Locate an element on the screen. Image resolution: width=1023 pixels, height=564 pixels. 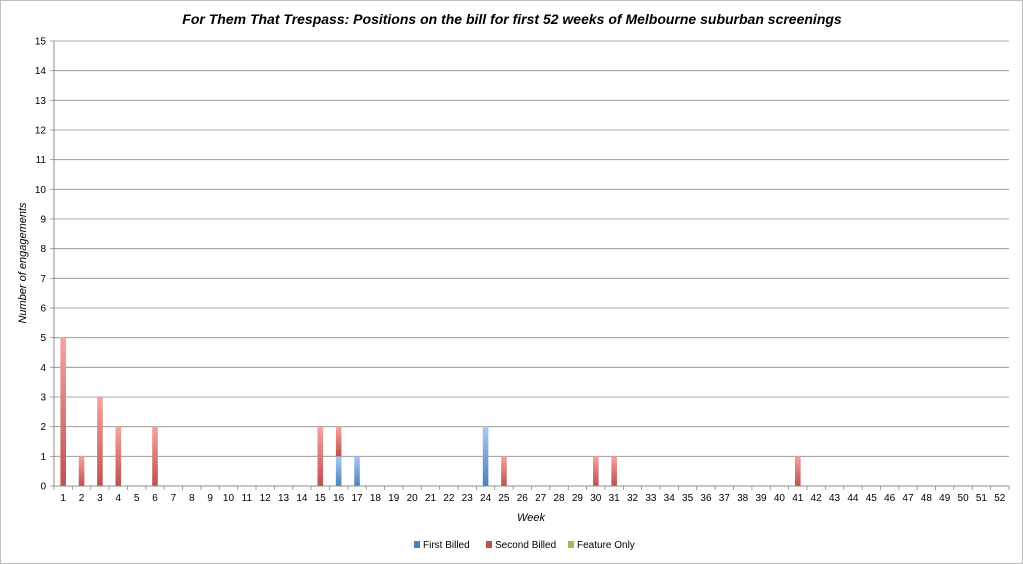
x-tick-label: 45 is located at coordinates (872, 498).